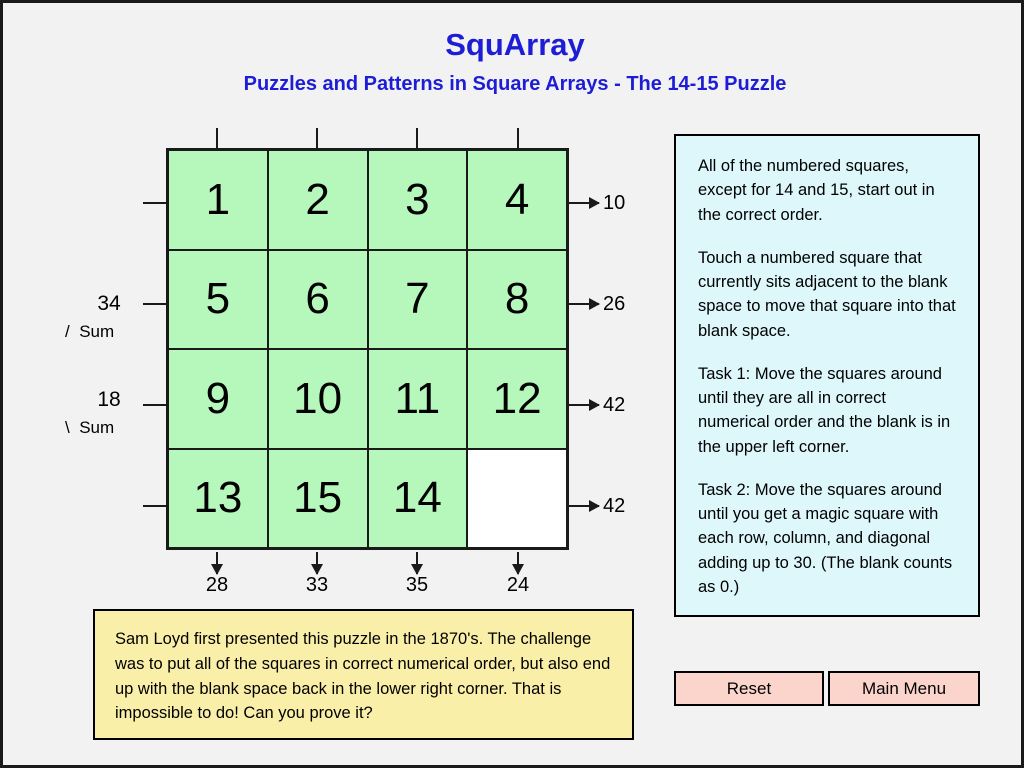 This screenshot has width=1024, height=768. Describe the element at coordinates (517, 200) in the screenshot. I see `tile-r1c4: 4` at that location.